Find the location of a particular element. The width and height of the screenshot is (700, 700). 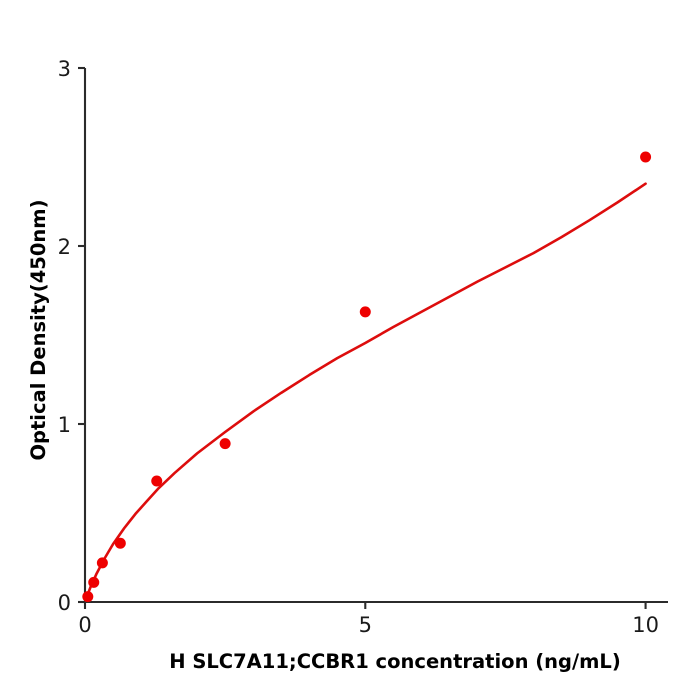

y-tick-label: 0 is located at coordinates (64, 603).